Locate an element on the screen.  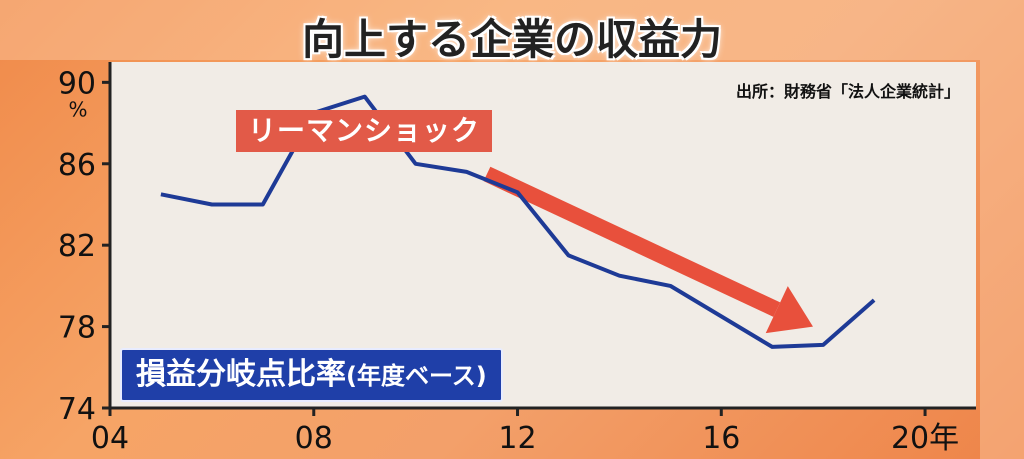
x-tick-label: 20年 is located at coordinates (925, 438).